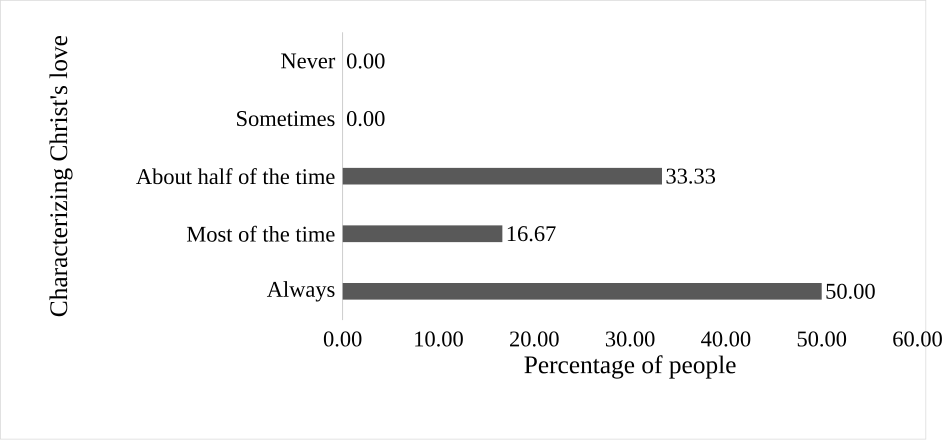 This screenshot has width=946, height=440. I want to click on x-tick-label: 30.00, so click(630, 339).